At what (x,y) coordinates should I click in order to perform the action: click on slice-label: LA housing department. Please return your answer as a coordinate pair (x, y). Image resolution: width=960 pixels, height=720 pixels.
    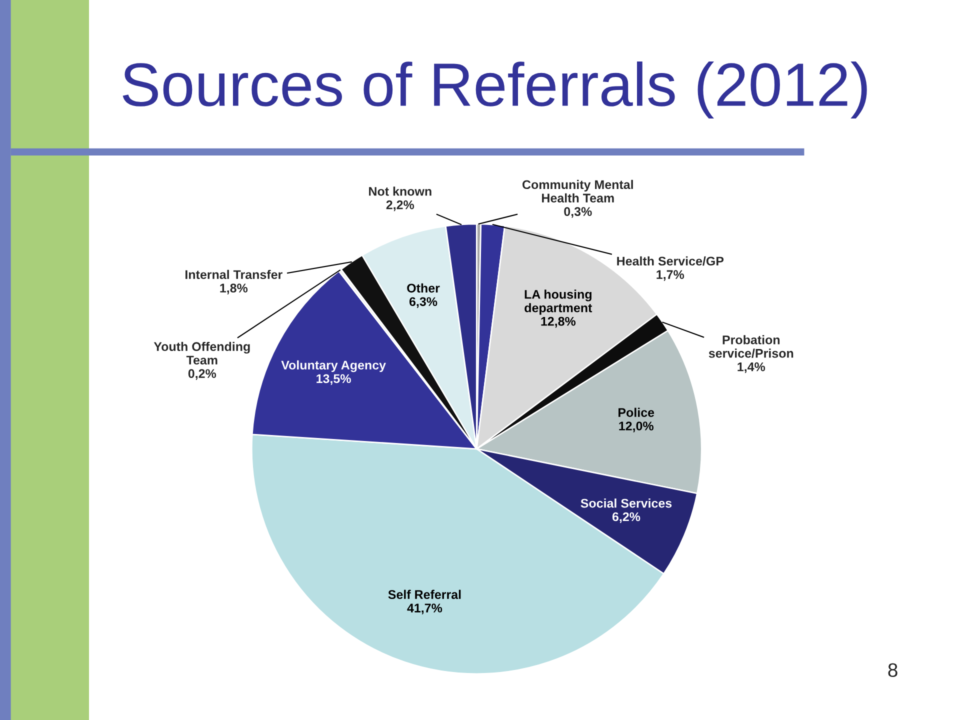
    Looking at the image, I should click on (558, 302).